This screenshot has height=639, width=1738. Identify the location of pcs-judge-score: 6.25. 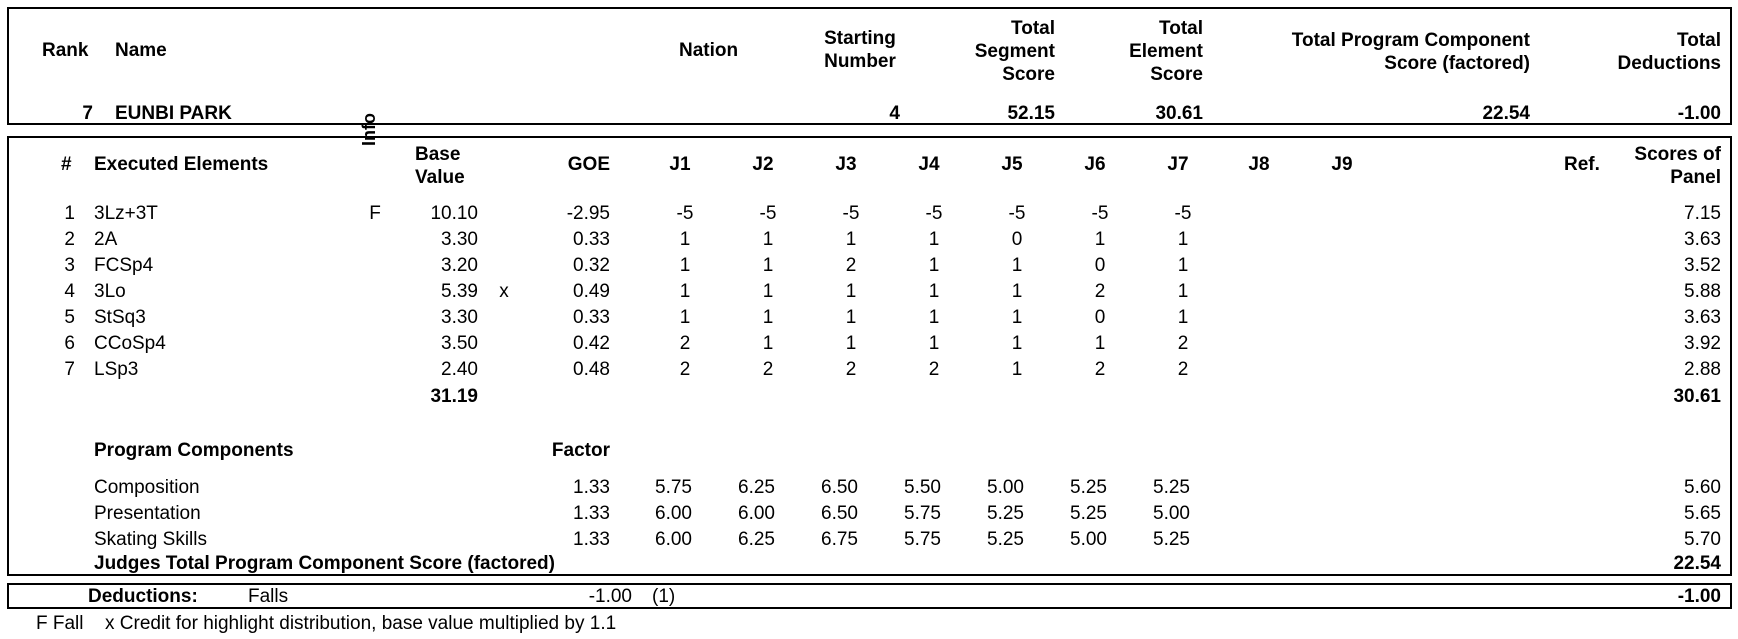
(756, 487).